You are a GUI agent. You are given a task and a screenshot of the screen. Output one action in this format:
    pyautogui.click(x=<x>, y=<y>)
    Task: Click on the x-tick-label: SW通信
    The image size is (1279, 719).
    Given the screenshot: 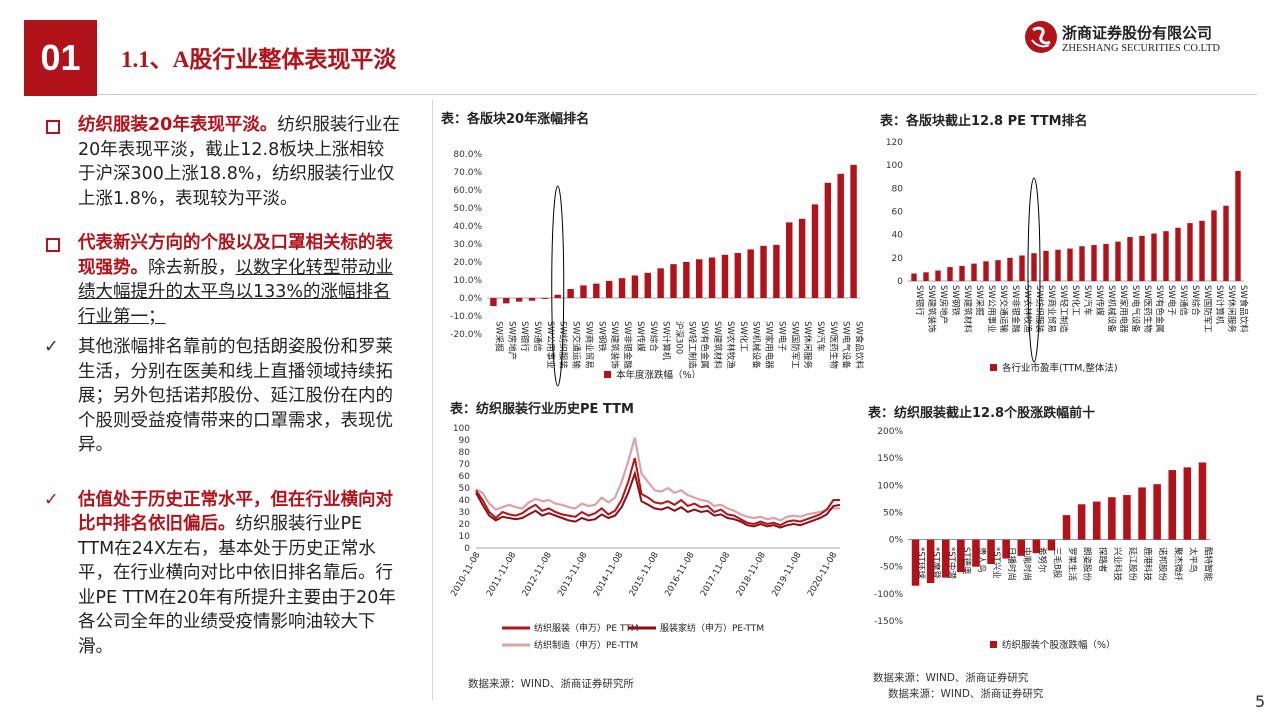 What is the action you would take?
    pyautogui.click(x=1183, y=300)
    